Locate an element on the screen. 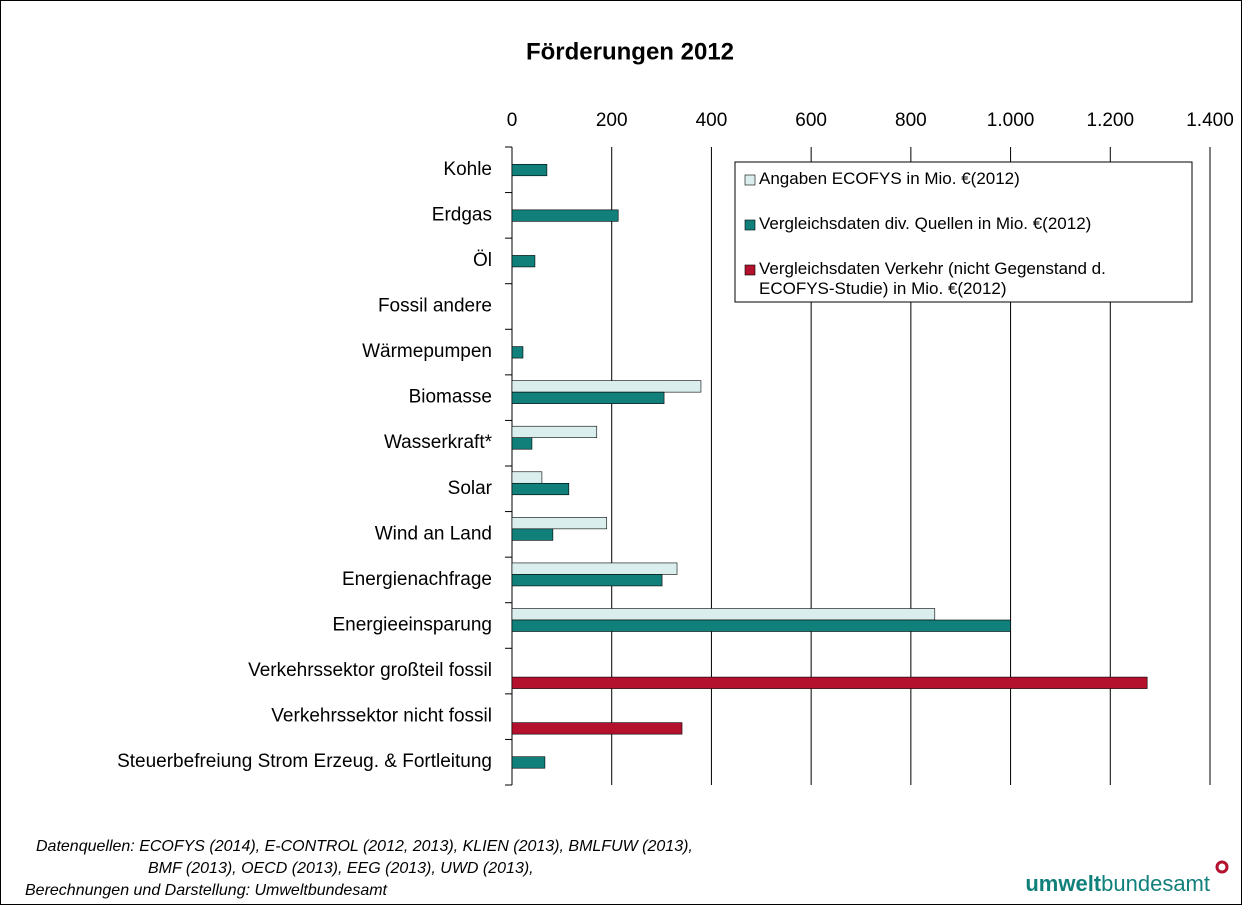 The height and width of the screenshot is (906, 1243). y-tick-label: Erdgas is located at coordinates (462, 214).